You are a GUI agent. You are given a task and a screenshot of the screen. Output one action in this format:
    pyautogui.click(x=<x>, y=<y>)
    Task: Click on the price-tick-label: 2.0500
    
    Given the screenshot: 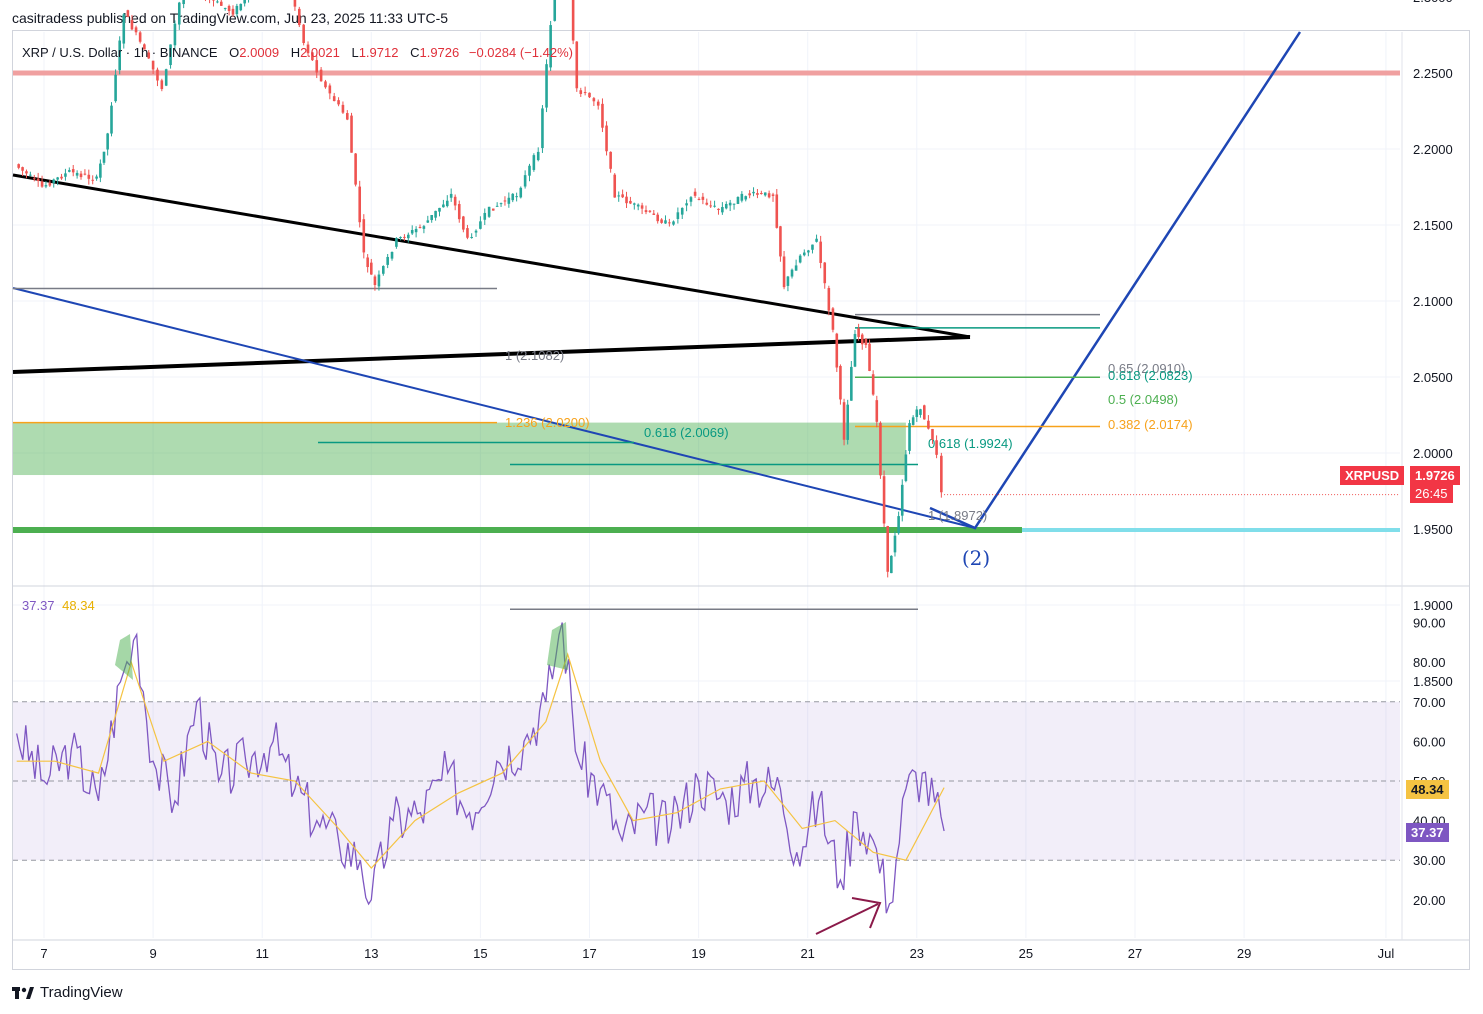 What is the action you would take?
    pyautogui.click(x=1433, y=377)
    